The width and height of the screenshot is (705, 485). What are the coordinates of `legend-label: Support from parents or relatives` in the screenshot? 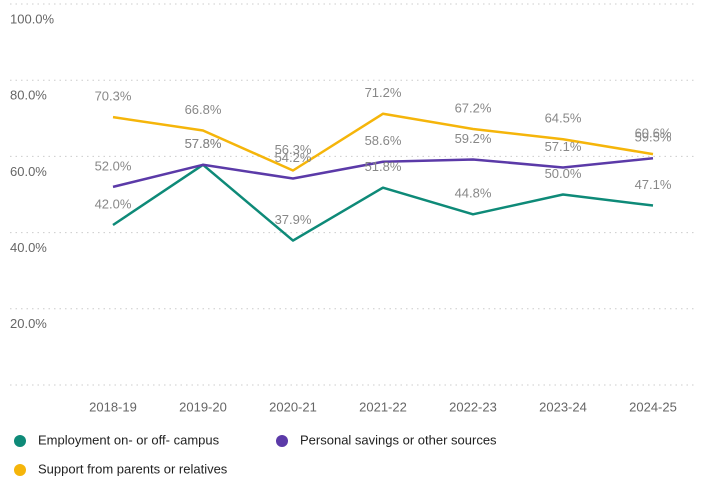 It's located at (133, 468).